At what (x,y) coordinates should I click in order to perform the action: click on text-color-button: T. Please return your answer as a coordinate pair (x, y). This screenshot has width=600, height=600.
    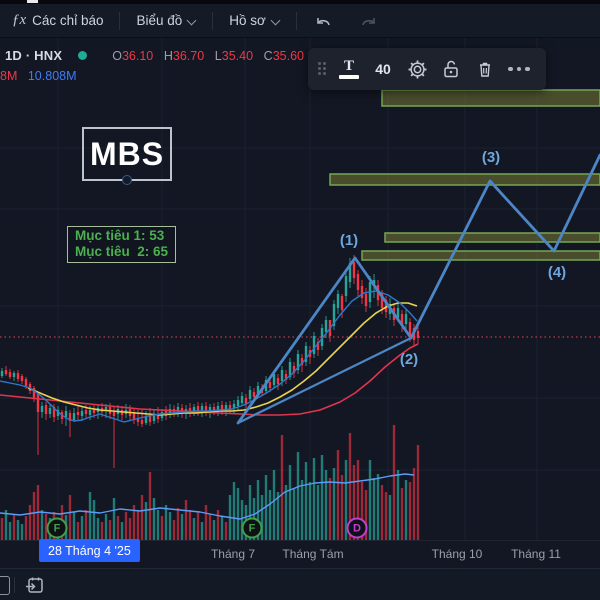
    Looking at the image, I should click on (349, 69).